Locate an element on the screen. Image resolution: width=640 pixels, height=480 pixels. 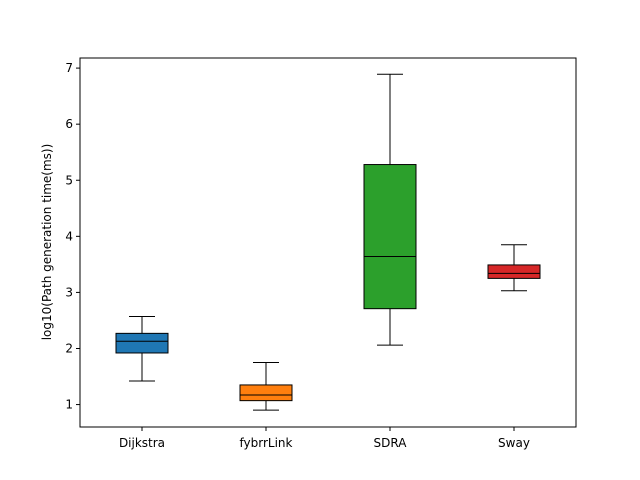
y-tick-label: 4 is located at coordinates (69, 236).